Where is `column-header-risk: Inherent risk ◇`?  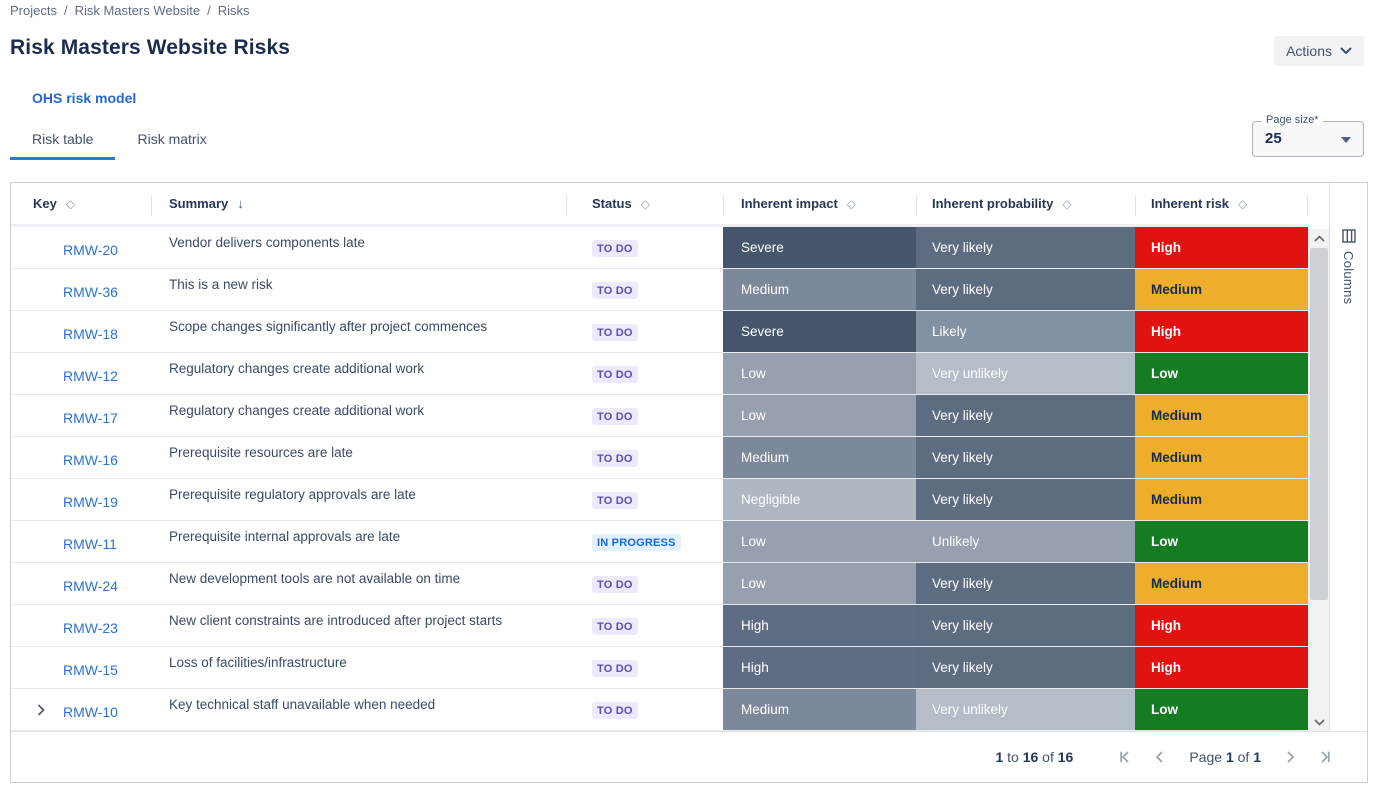 column-header-risk: Inherent risk ◇ is located at coordinates (1221, 203).